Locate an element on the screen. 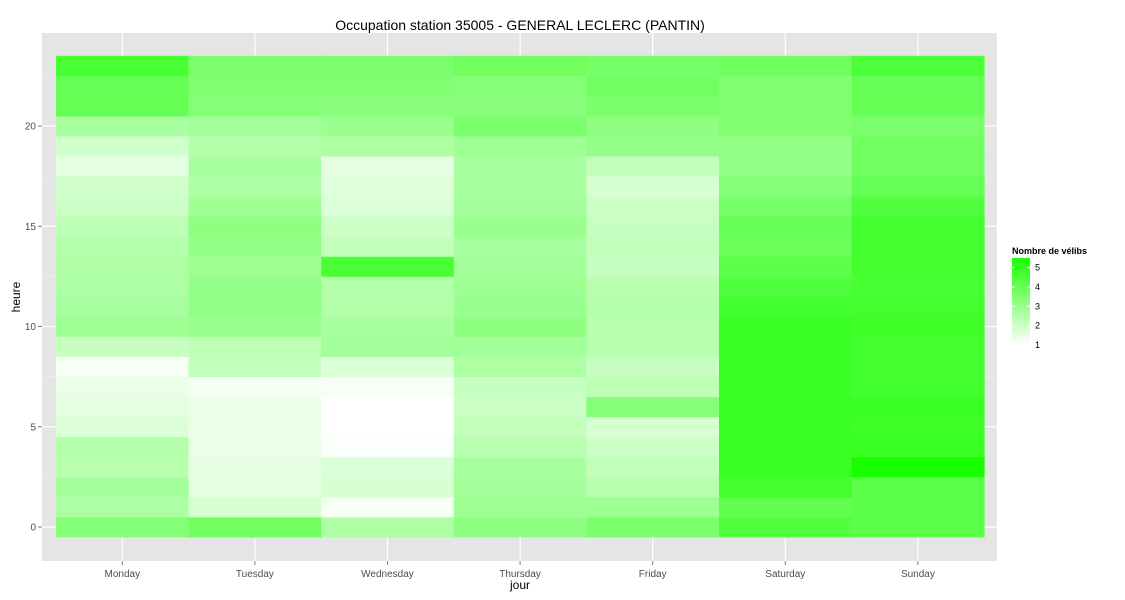 The width and height of the screenshot is (1125, 600). x-tick-label: Monday is located at coordinates (123, 574).